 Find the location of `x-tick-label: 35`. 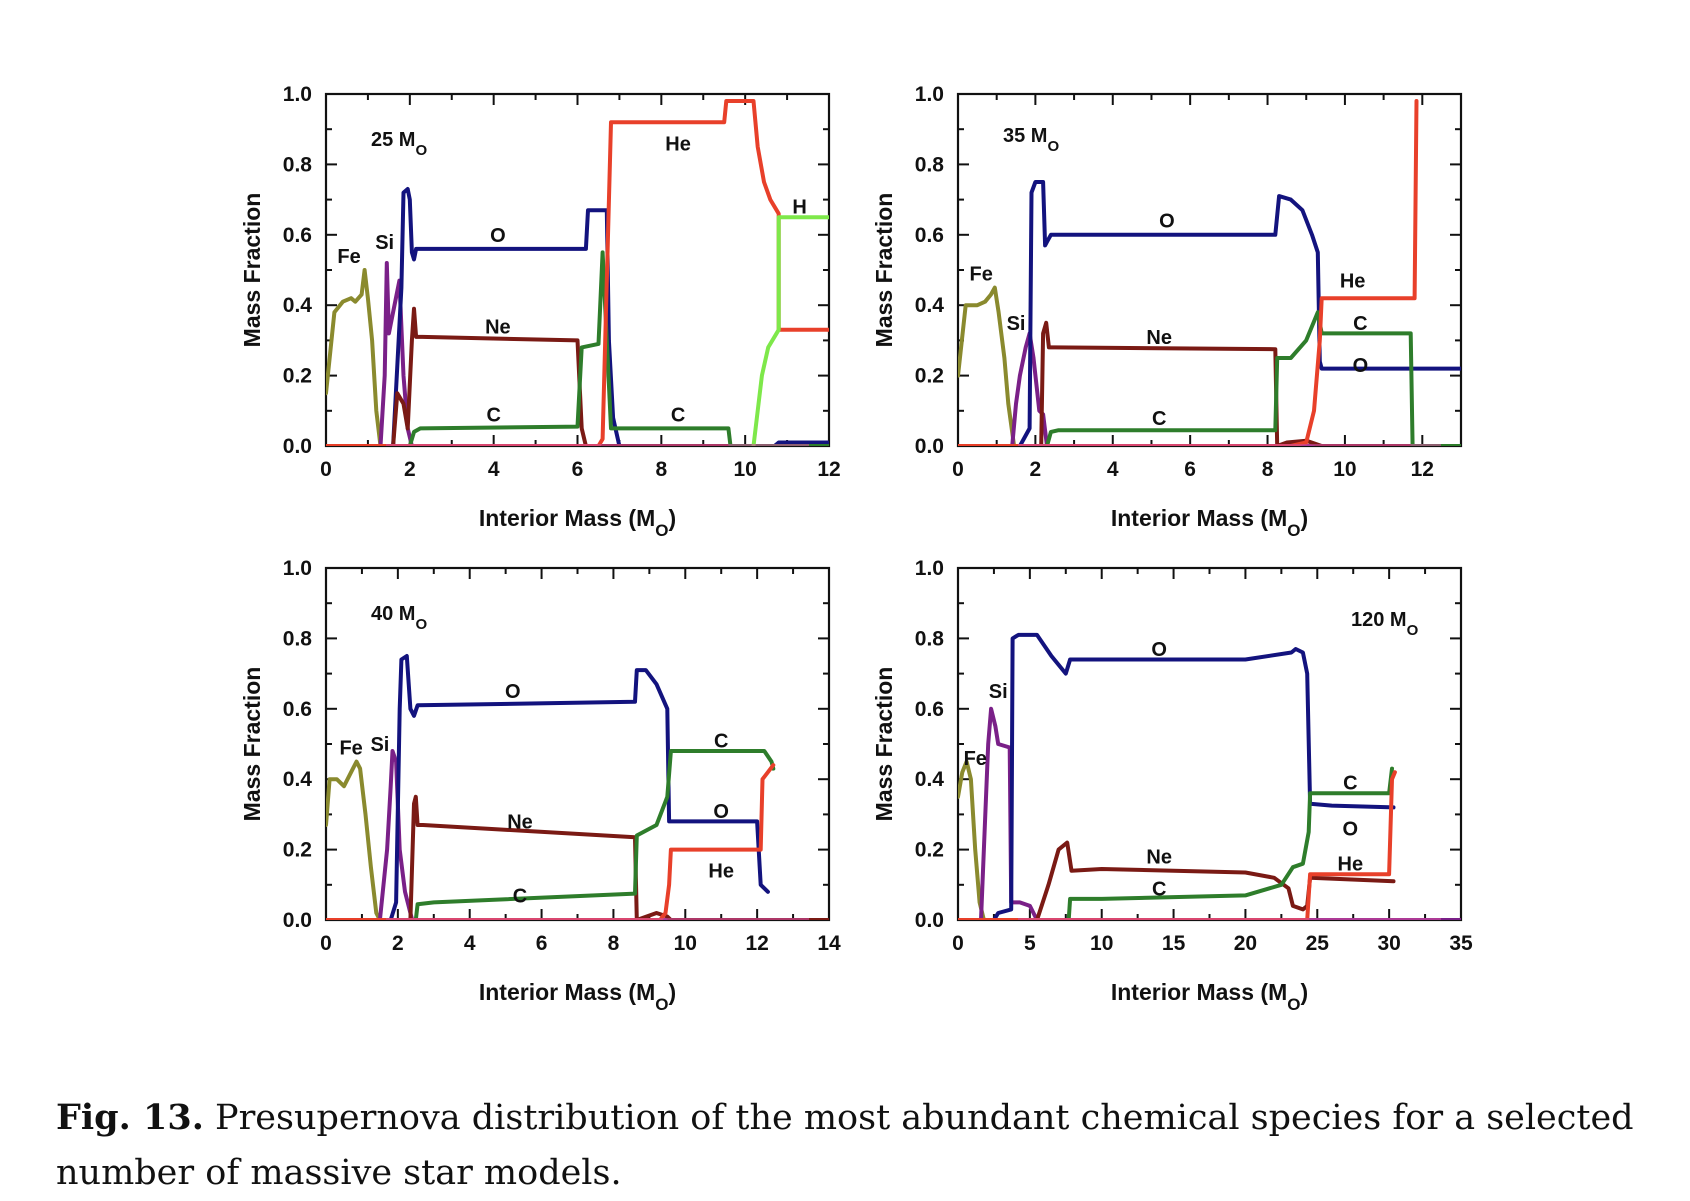

x-tick-label: 35 is located at coordinates (1461, 943).